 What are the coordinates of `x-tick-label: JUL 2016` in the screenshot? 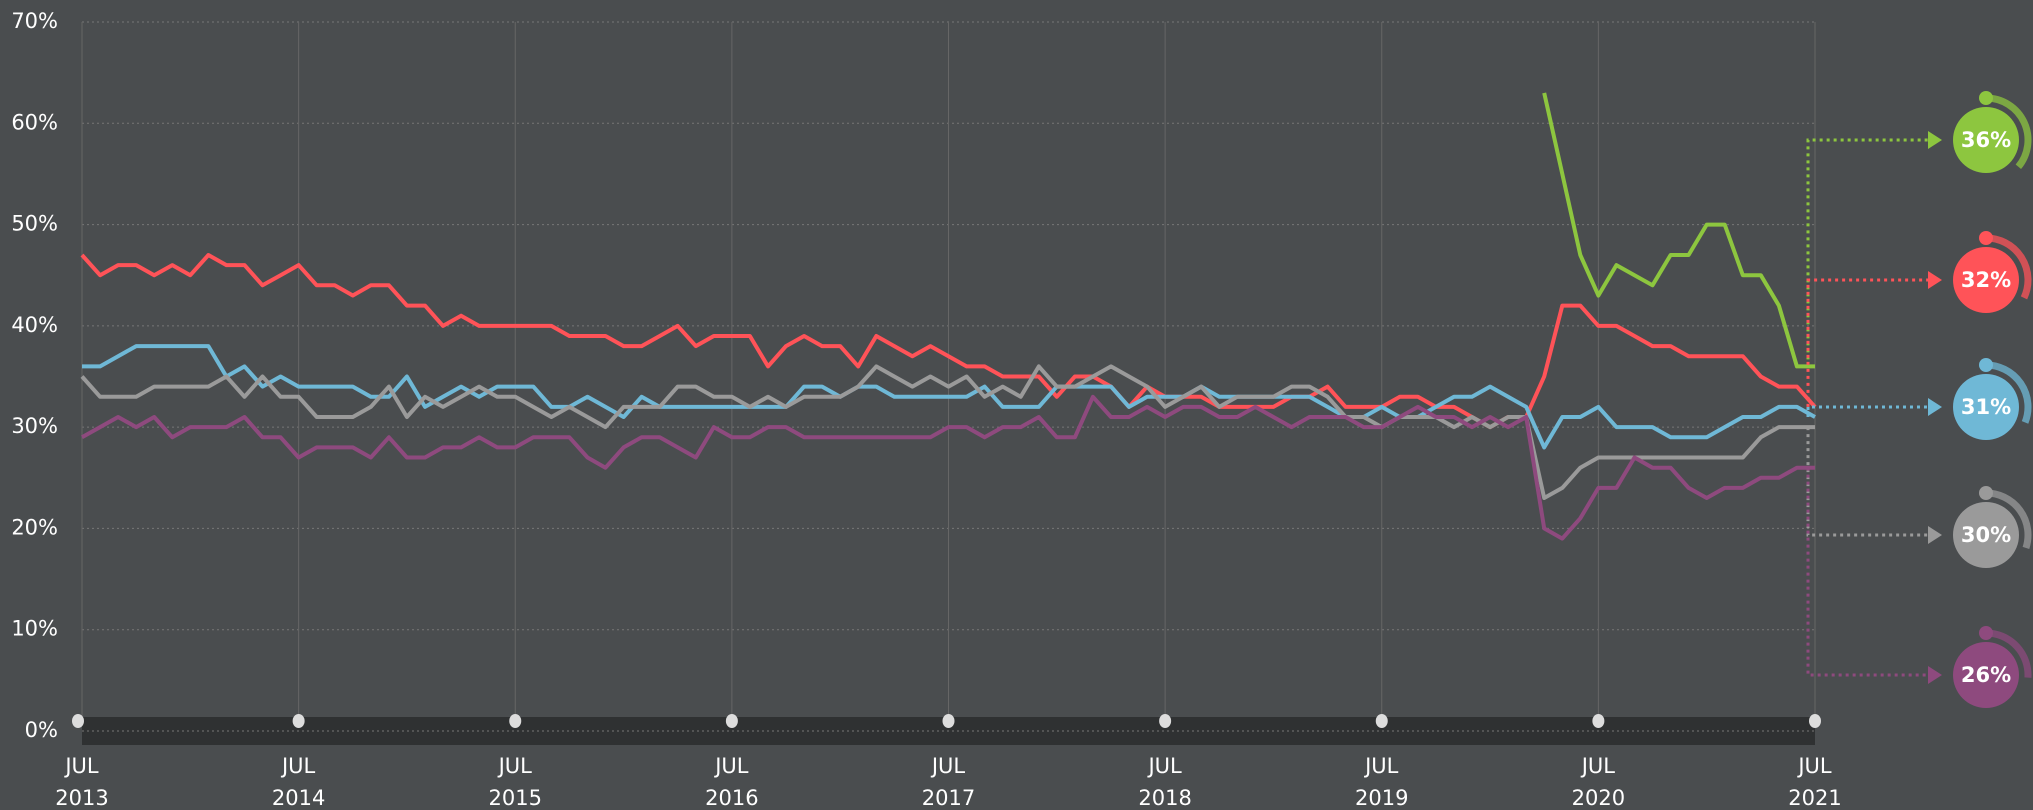 It's located at (731, 782).